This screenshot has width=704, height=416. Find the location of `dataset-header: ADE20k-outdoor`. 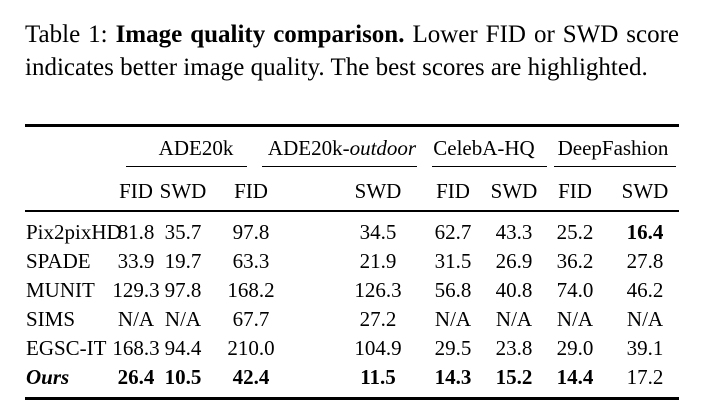

dataset-header: ADE20k-outdoor is located at coordinates (342, 148).